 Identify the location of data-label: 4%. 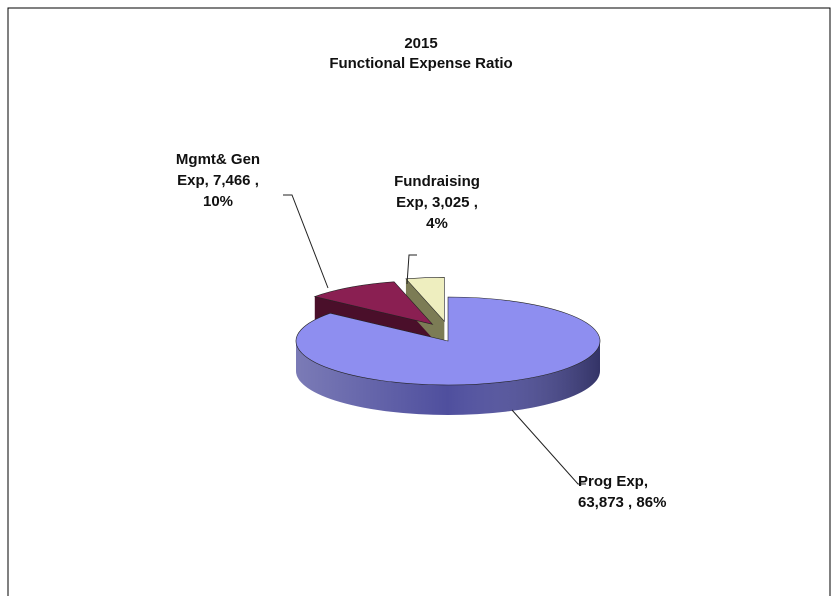
(437, 223).